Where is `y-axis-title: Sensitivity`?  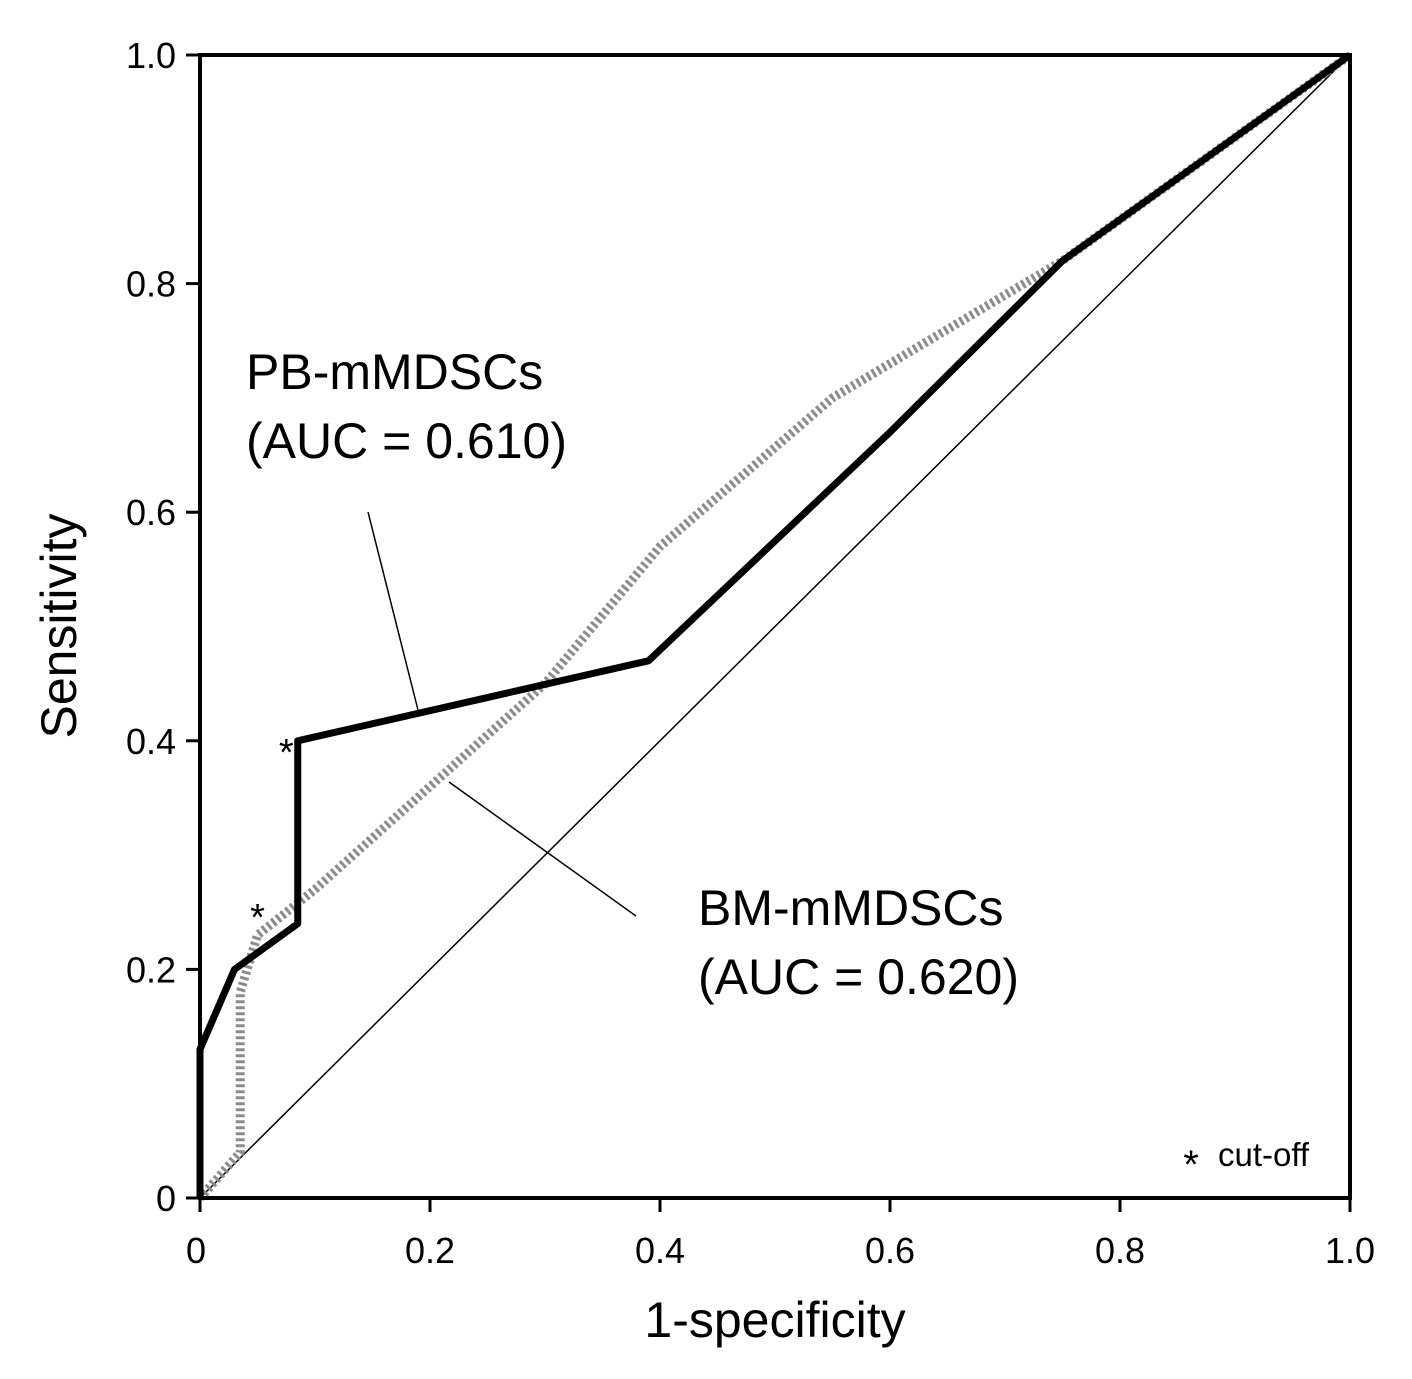 y-axis-title: Sensitivity is located at coordinates (59, 625).